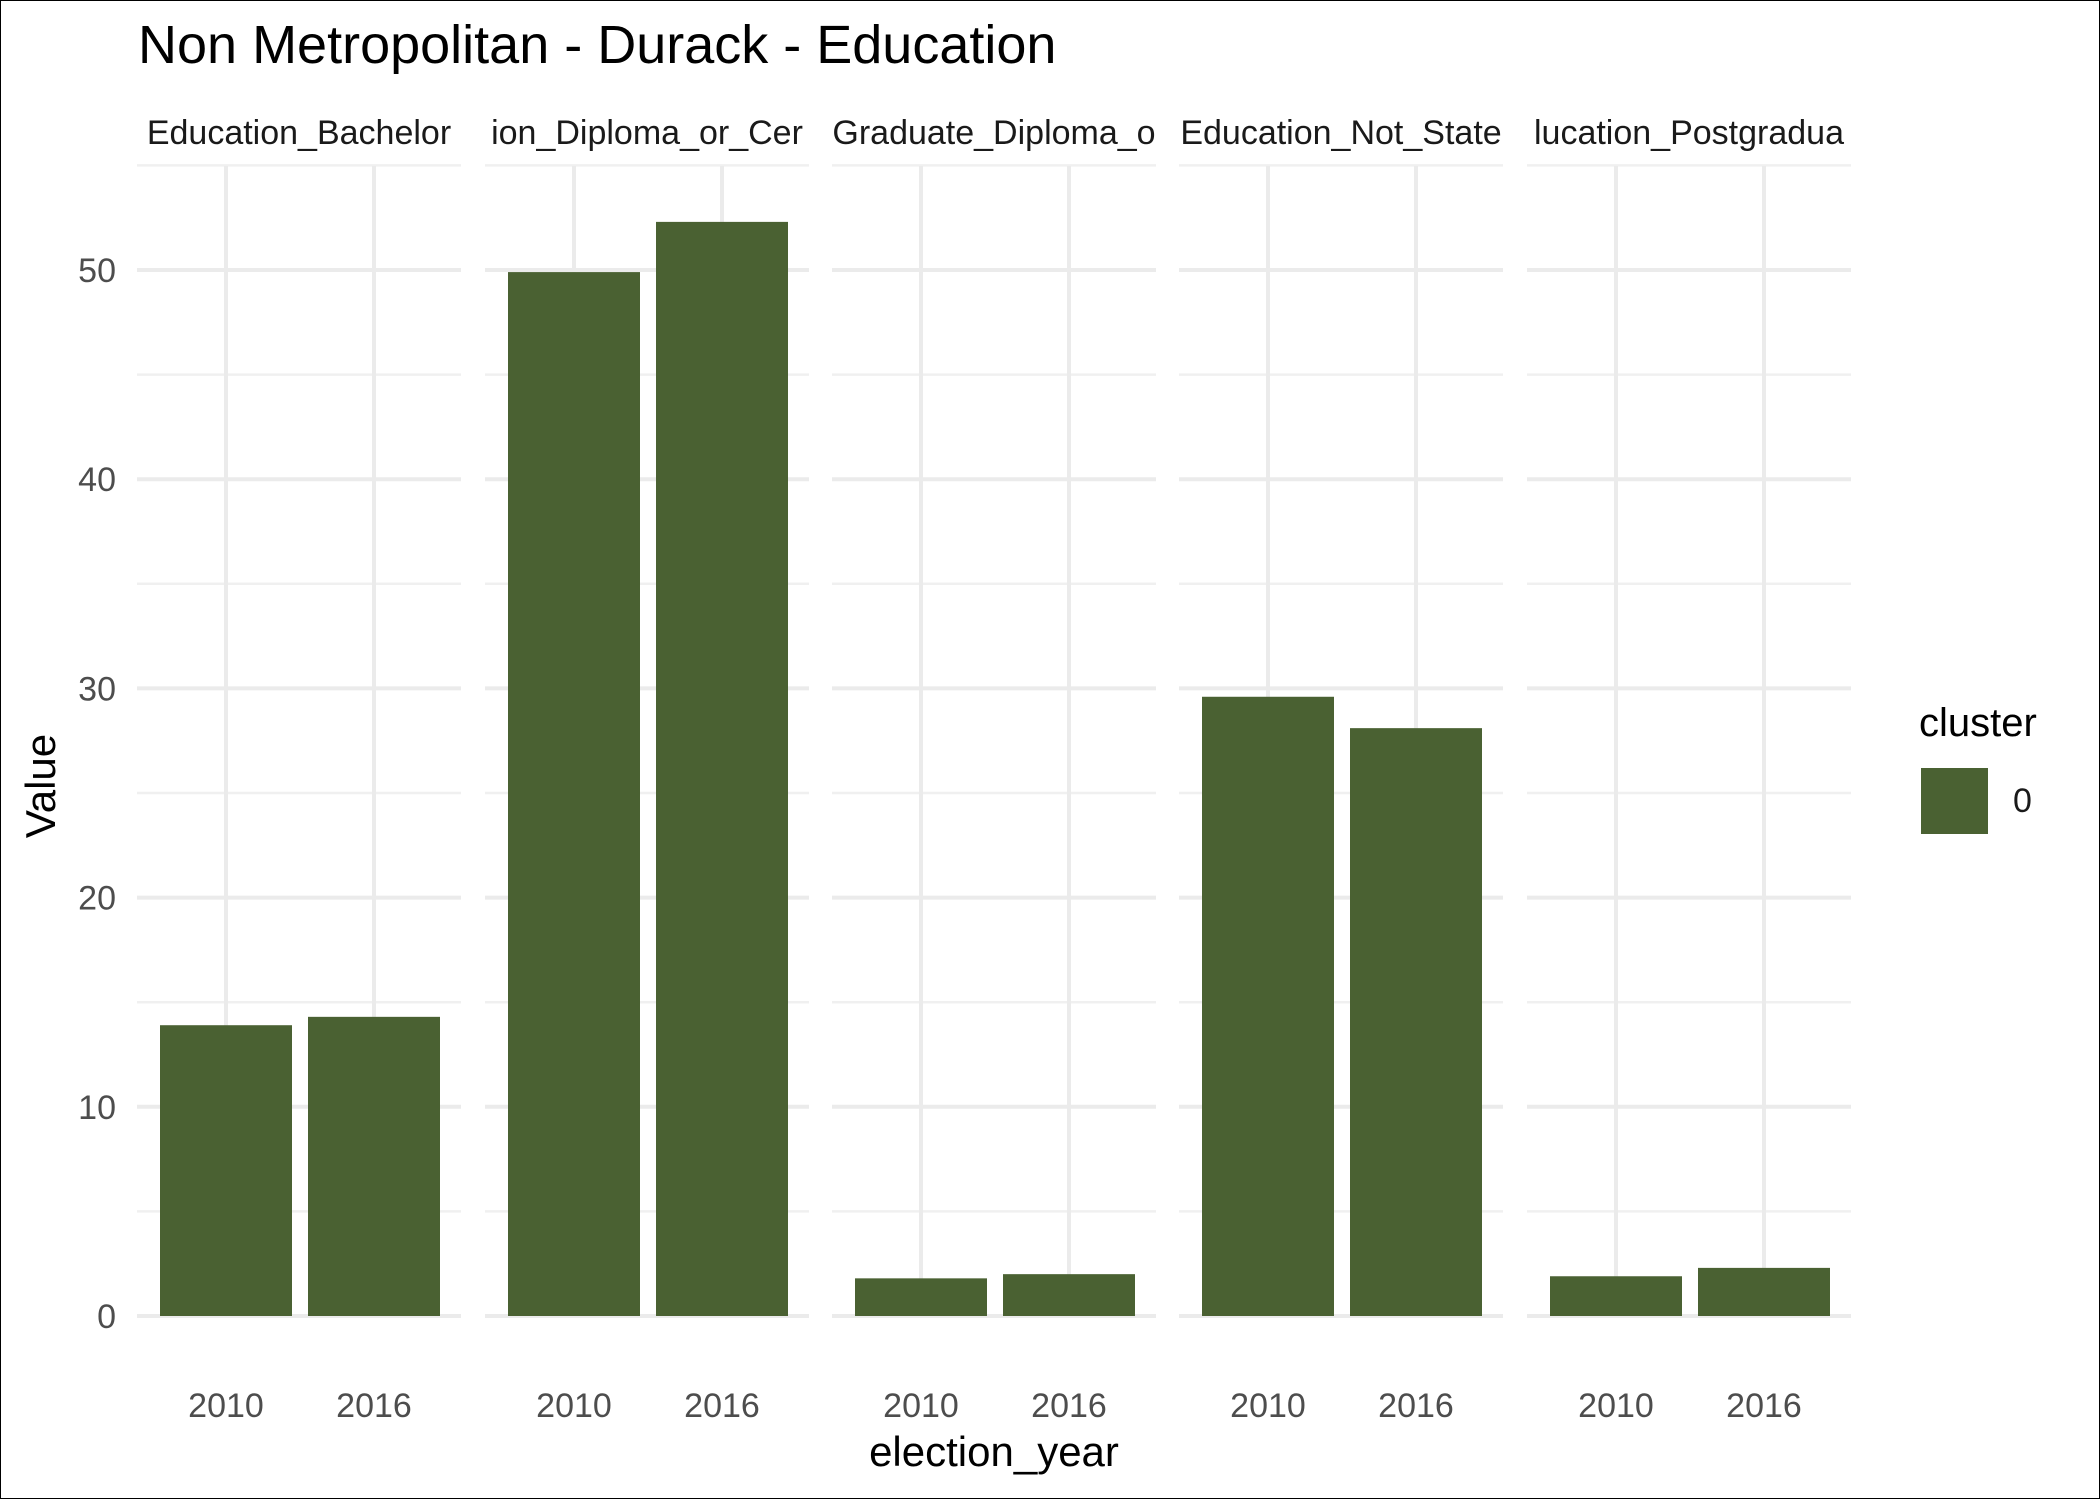  Describe the element at coordinates (722, 768) in the screenshot. I see `bar-1-2016` at that location.